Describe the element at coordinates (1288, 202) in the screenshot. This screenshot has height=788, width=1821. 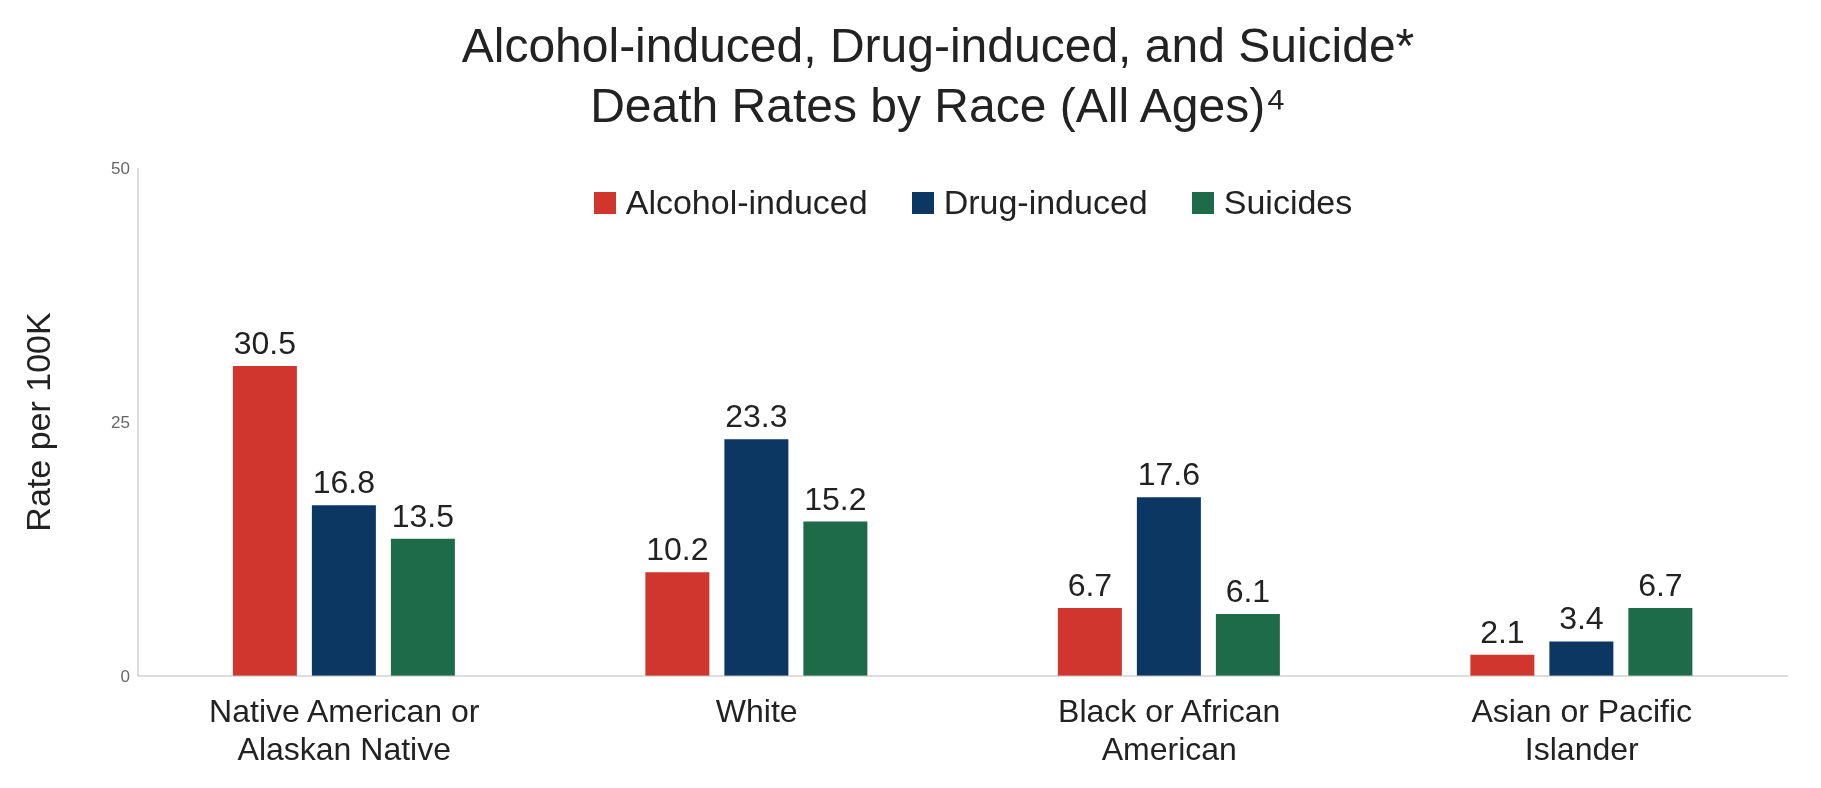
I see `legend-label: Suicides` at that location.